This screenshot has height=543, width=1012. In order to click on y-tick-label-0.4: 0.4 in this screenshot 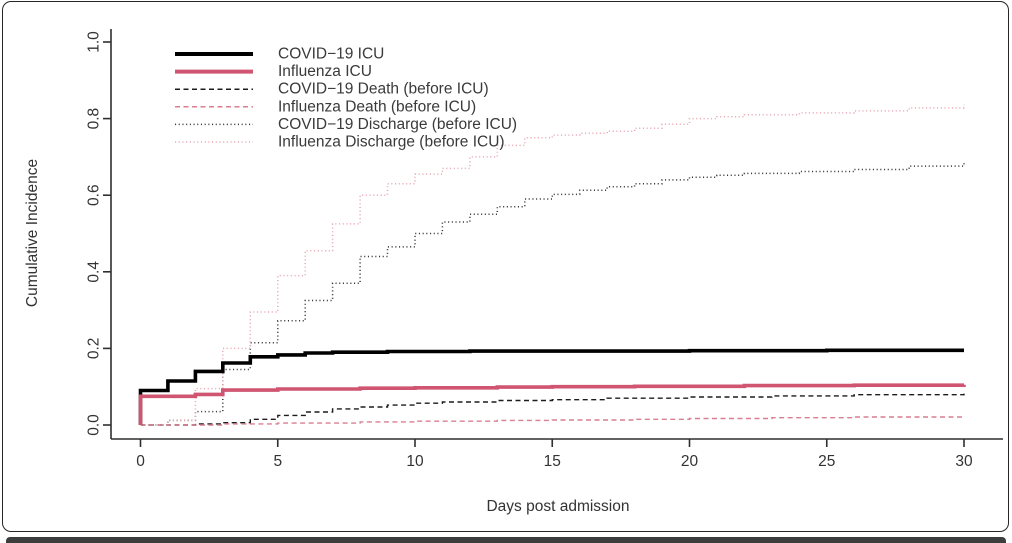, I will do `click(94, 272)`.